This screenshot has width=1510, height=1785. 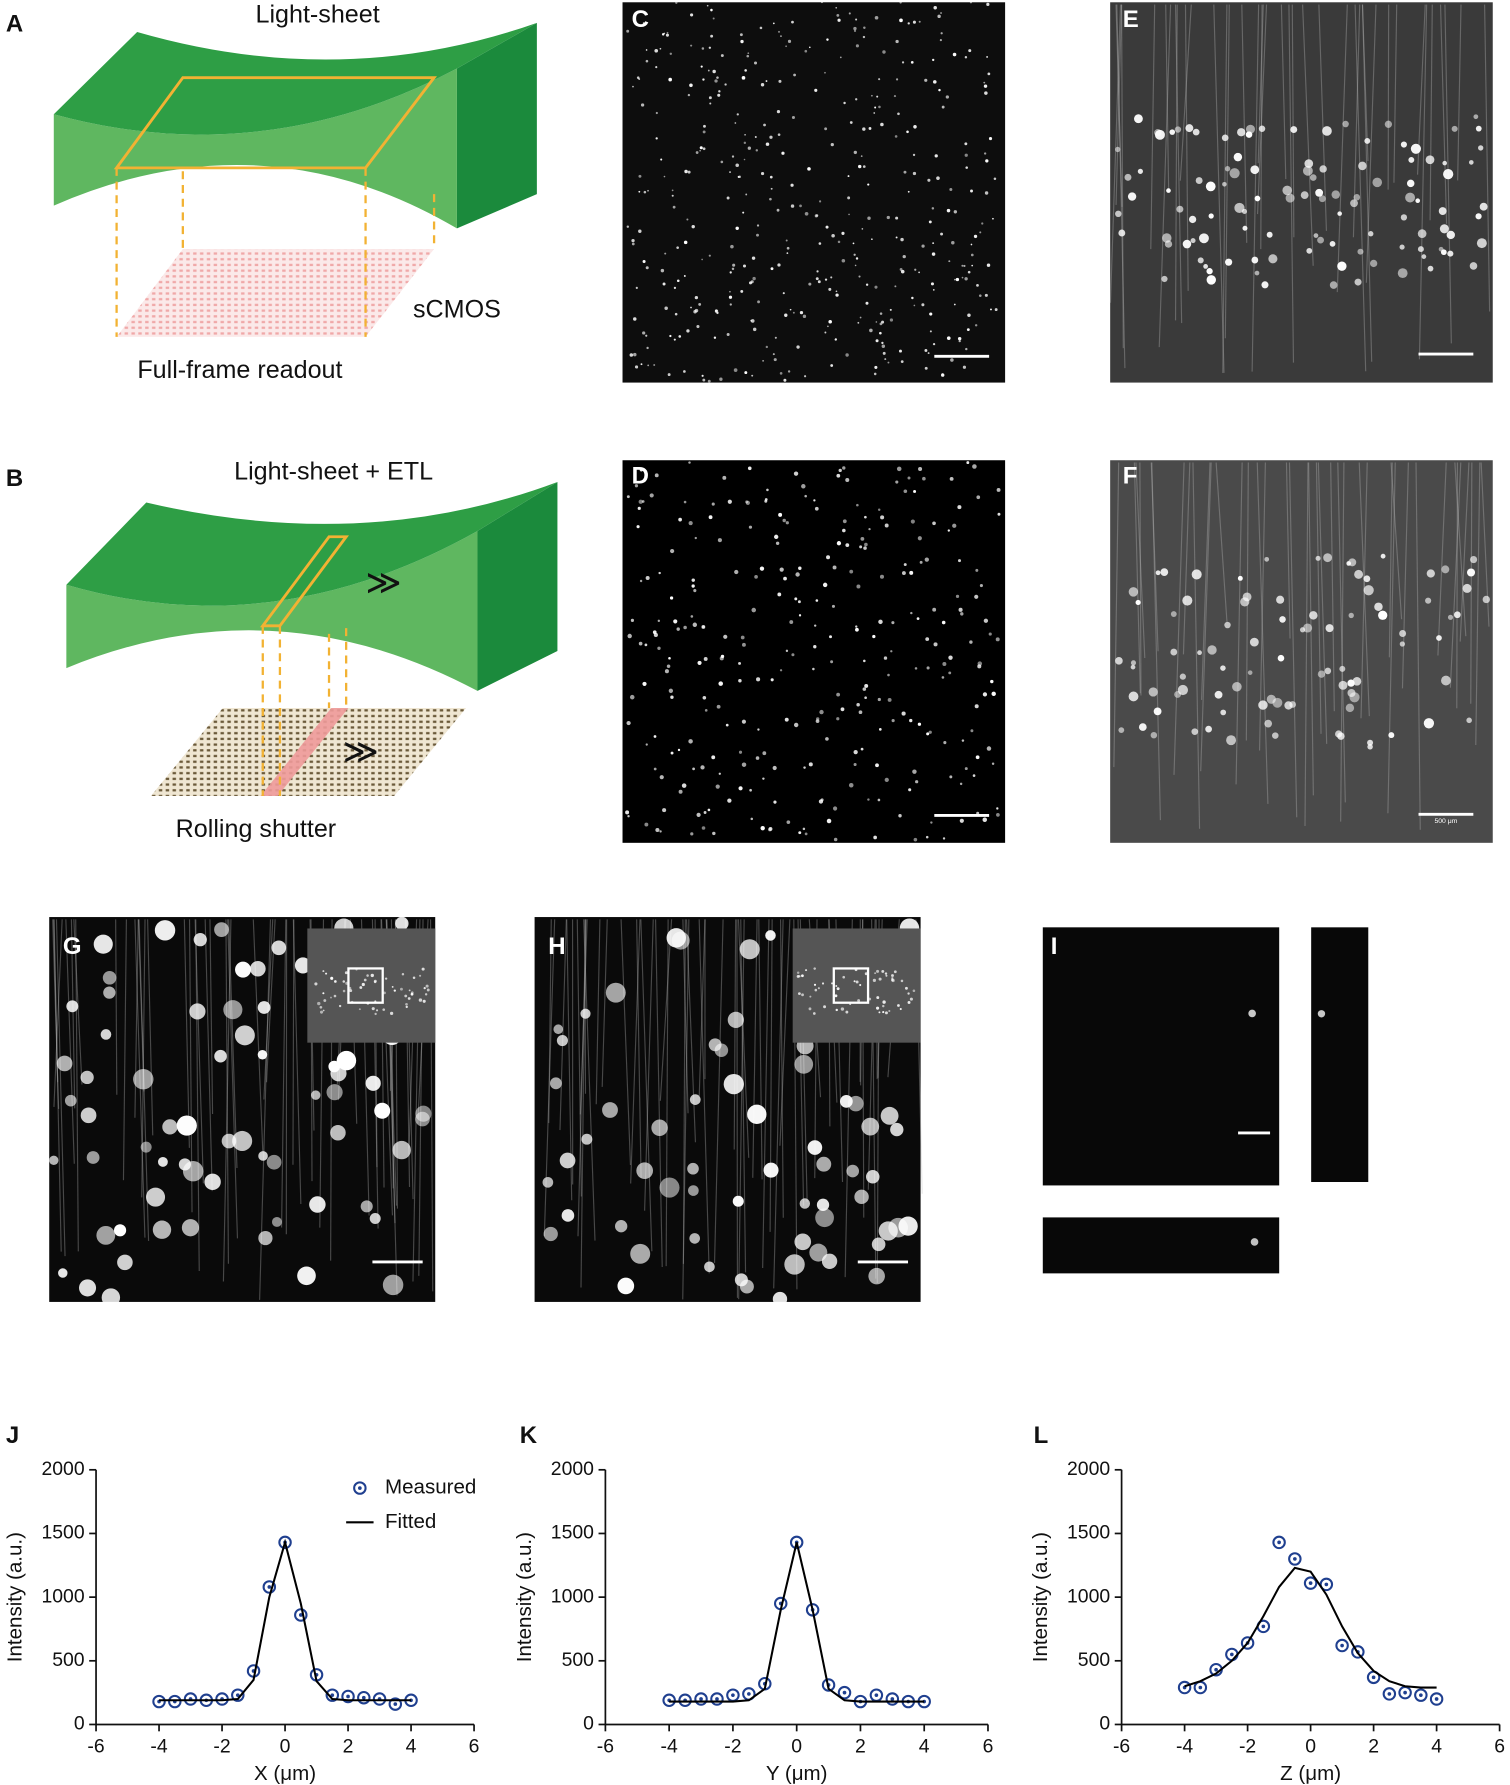 I want to click on arrow: ≫, so click(x=384, y=583).